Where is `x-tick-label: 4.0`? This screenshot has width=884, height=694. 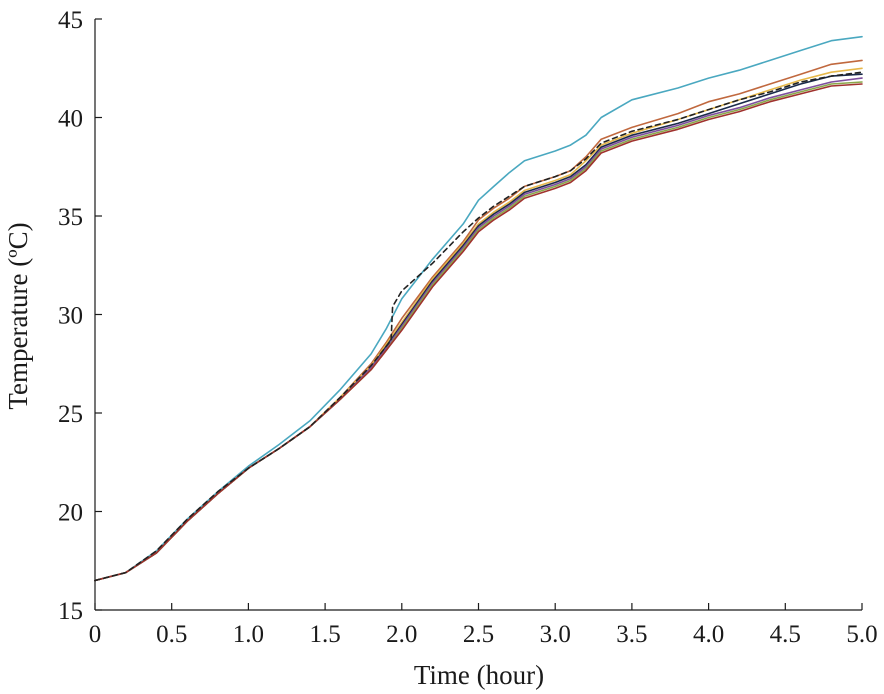 x-tick-label: 4.0 is located at coordinates (708, 634).